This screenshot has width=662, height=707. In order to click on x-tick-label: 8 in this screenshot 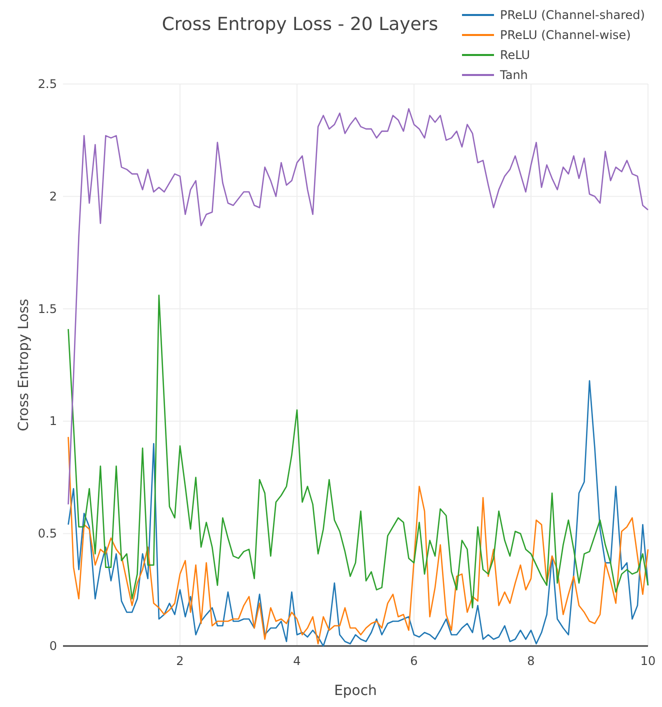, I will do `click(531, 661)`.